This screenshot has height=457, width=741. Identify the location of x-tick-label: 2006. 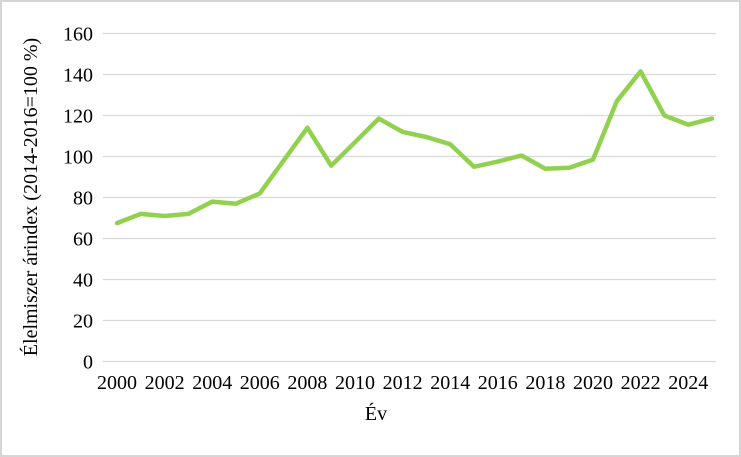
(260, 383).